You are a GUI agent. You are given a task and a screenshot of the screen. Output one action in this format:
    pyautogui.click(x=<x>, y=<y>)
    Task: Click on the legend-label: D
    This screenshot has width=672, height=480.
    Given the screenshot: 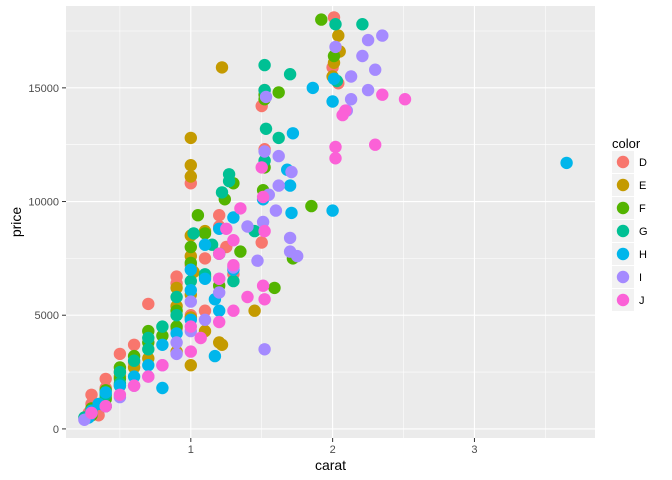 What is the action you would take?
    pyautogui.click(x=643, y=163)
    